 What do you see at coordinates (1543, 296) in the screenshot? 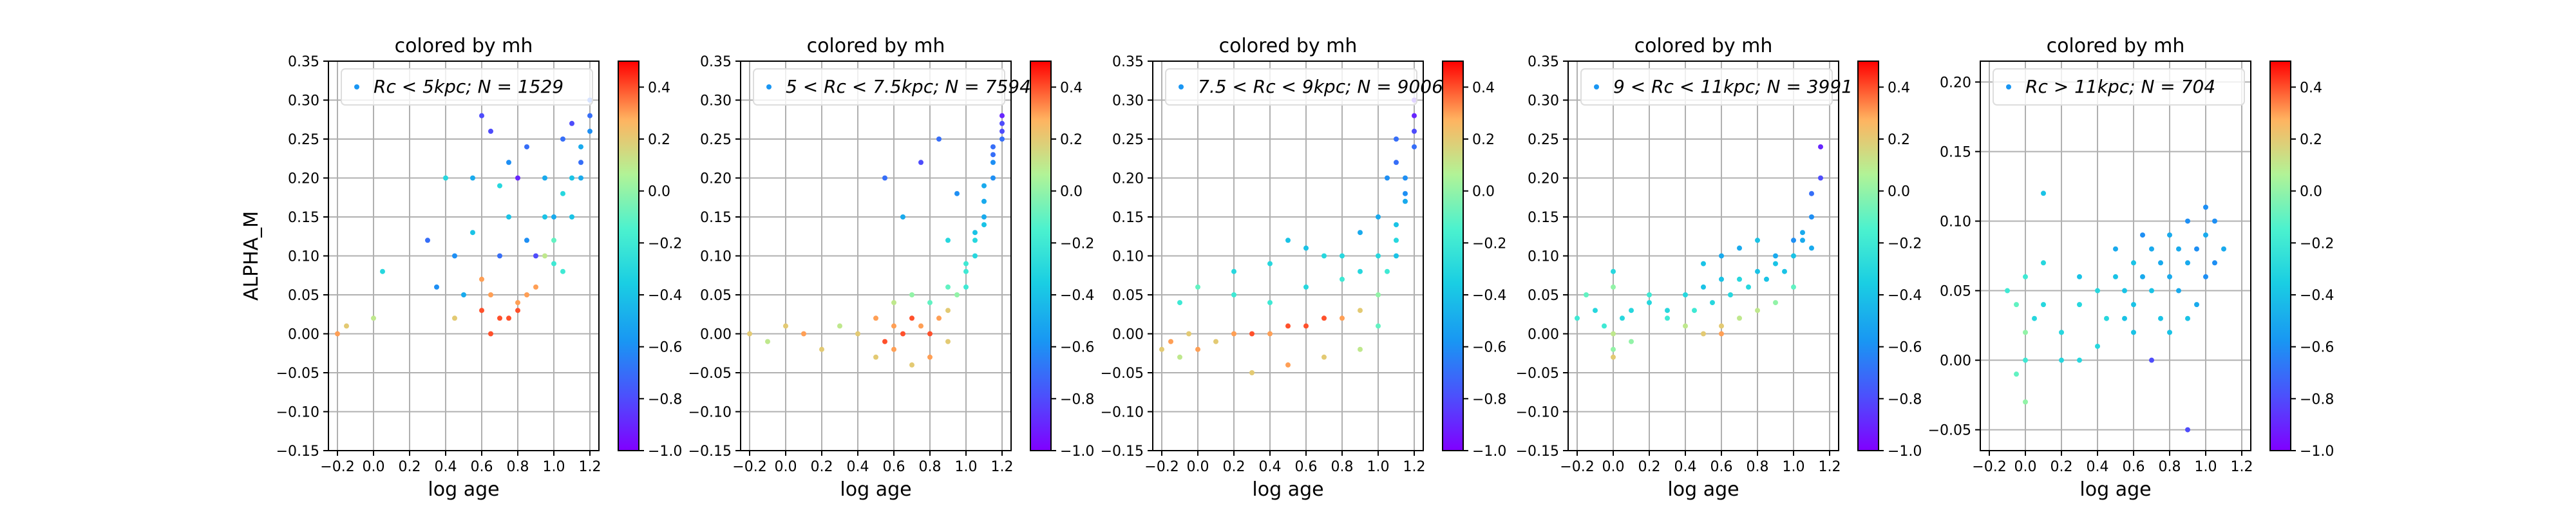
I see `y-tick-label: 0.05` at bounding box center [1543, 296].